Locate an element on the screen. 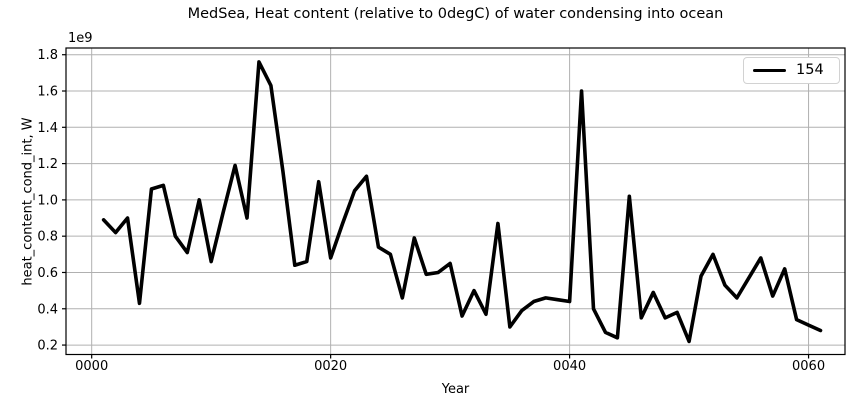  y-tick-label: 0.4 is located at coordinates (47, 309).